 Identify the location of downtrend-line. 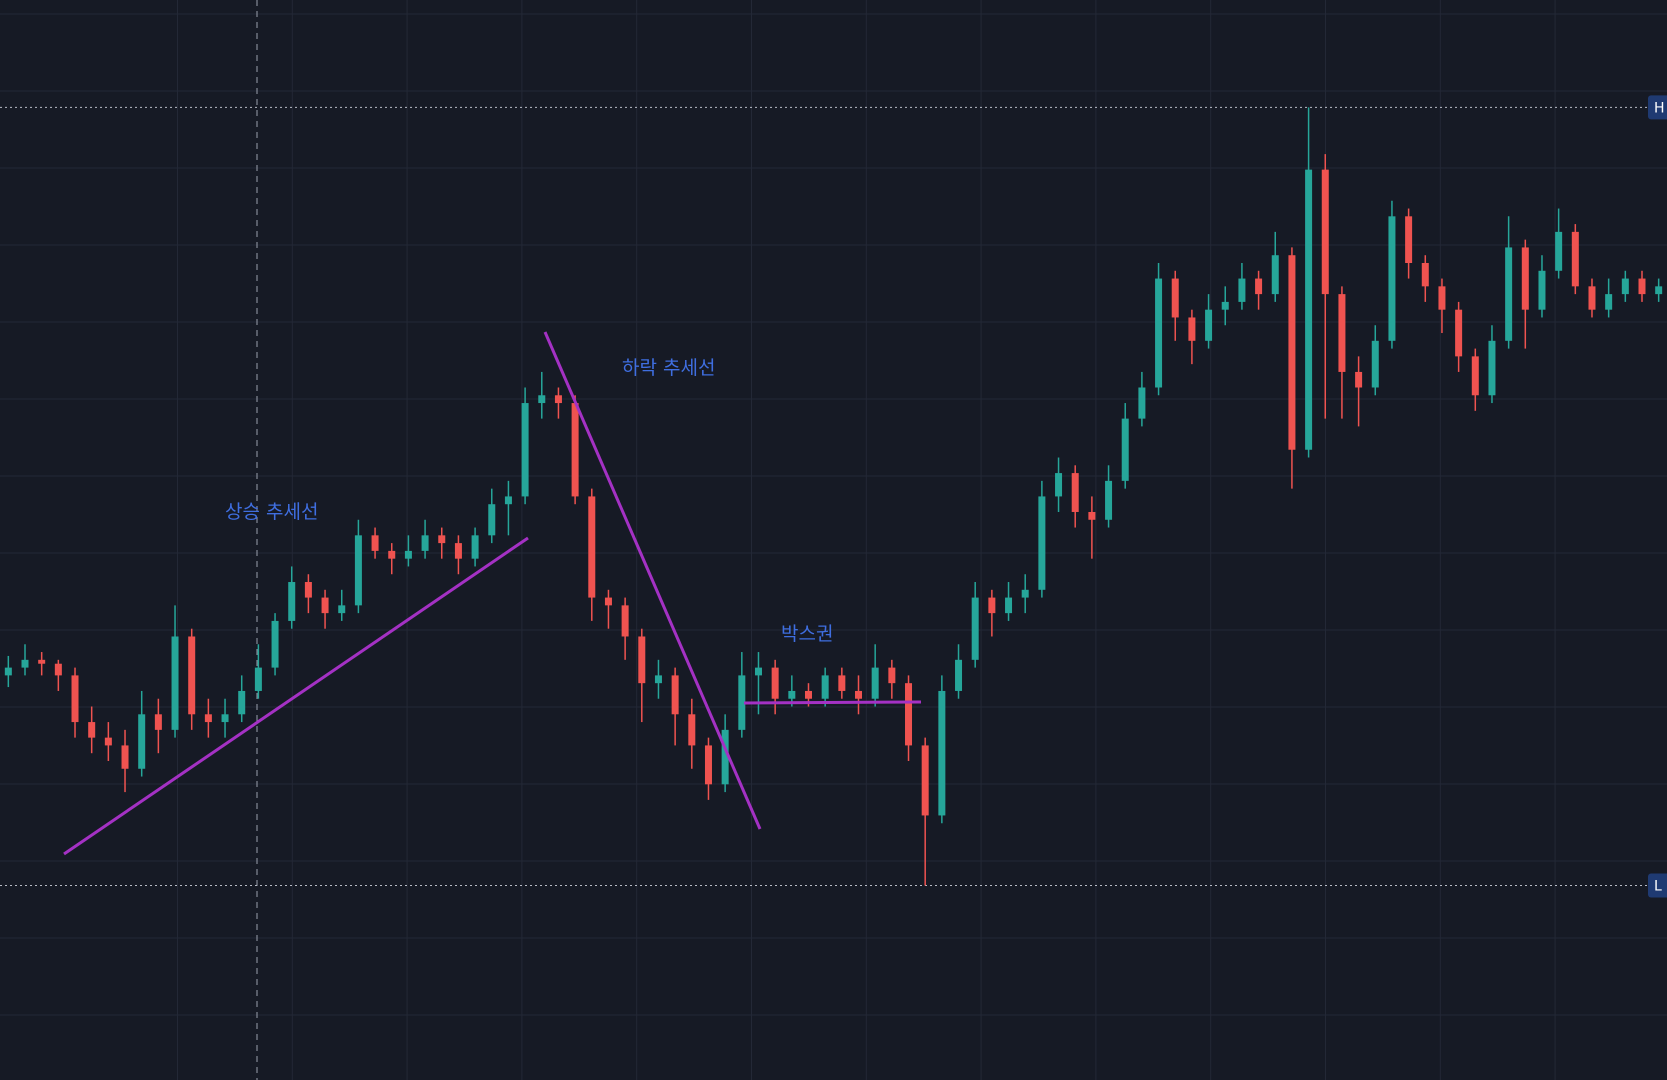
(652, 580).